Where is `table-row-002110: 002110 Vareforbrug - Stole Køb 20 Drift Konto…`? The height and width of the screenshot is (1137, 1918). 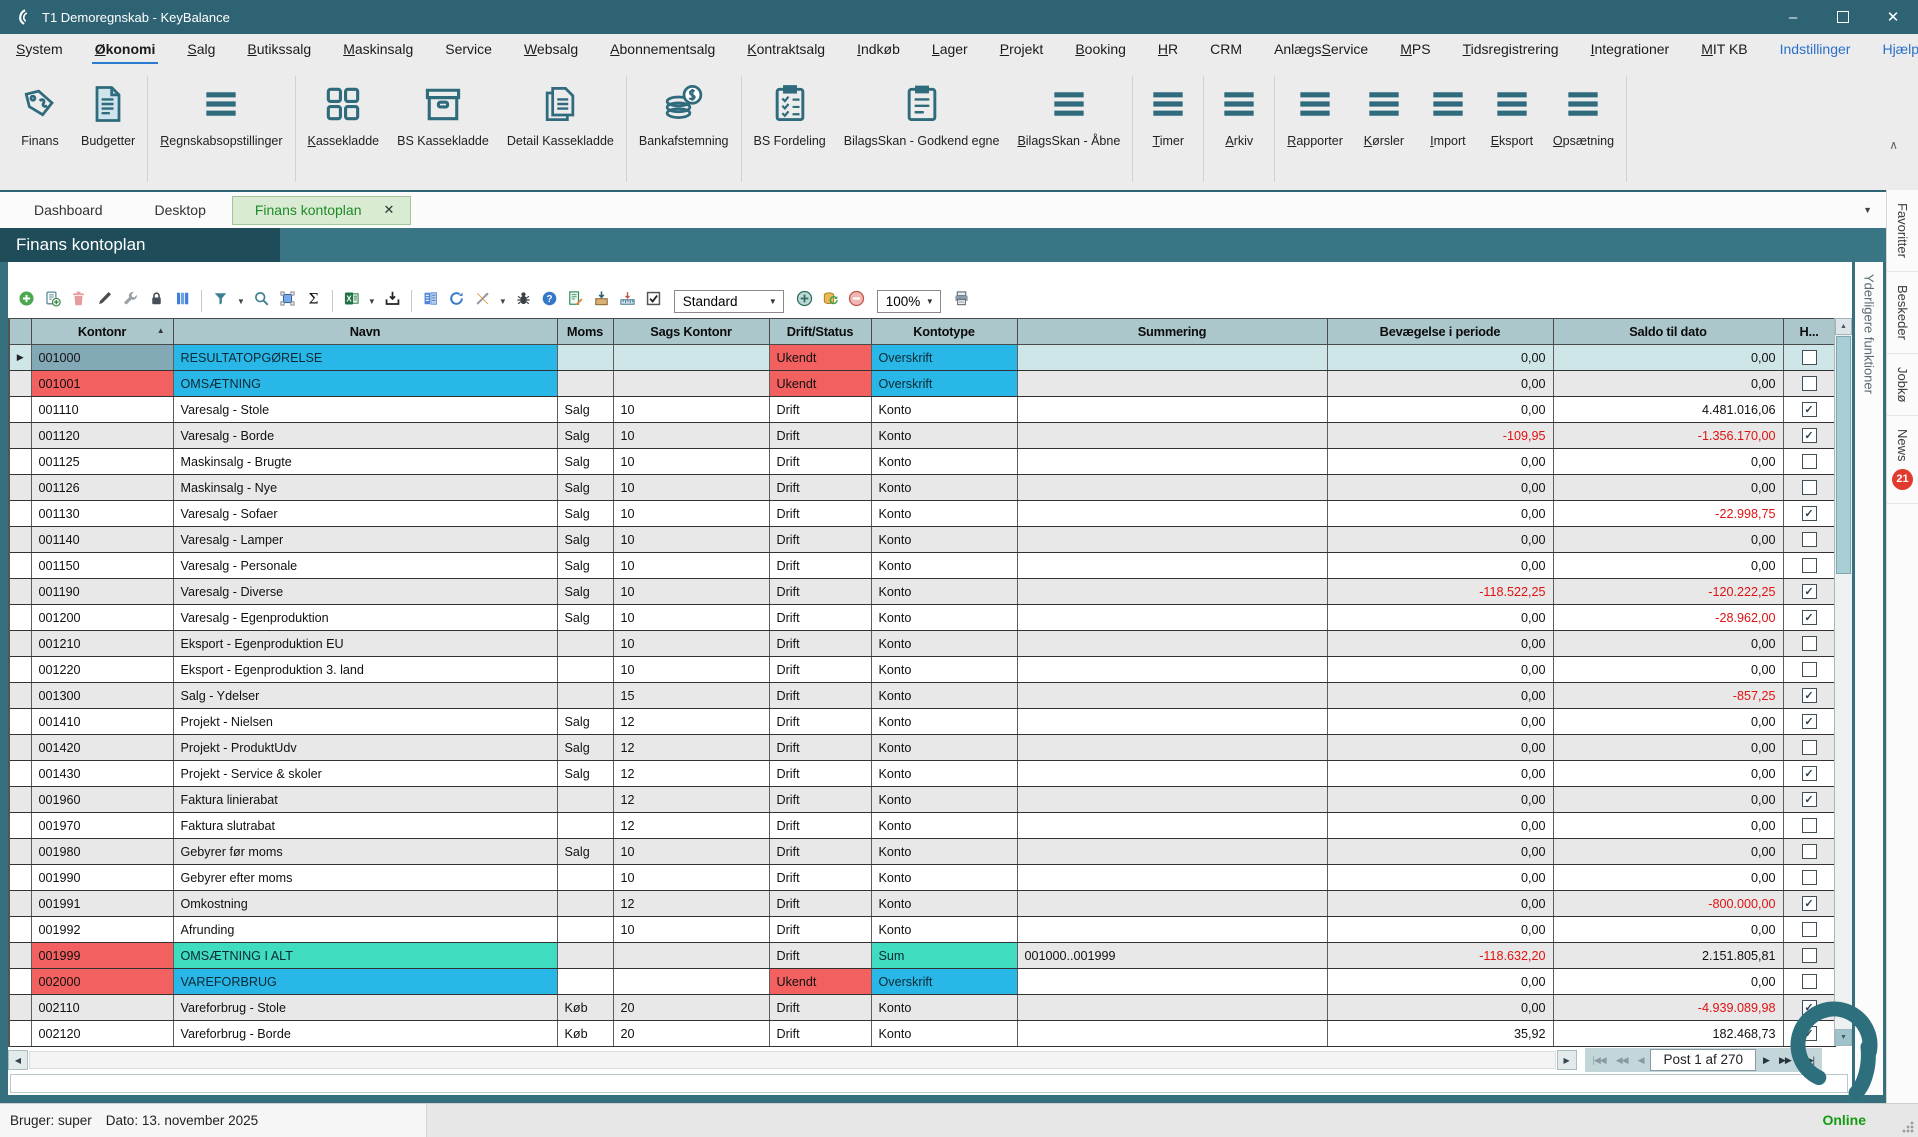 table-row-002110: 002110 Vareforbrug - Stole Køb 20 Drift Konto… is located at coordinates (922, 1007).